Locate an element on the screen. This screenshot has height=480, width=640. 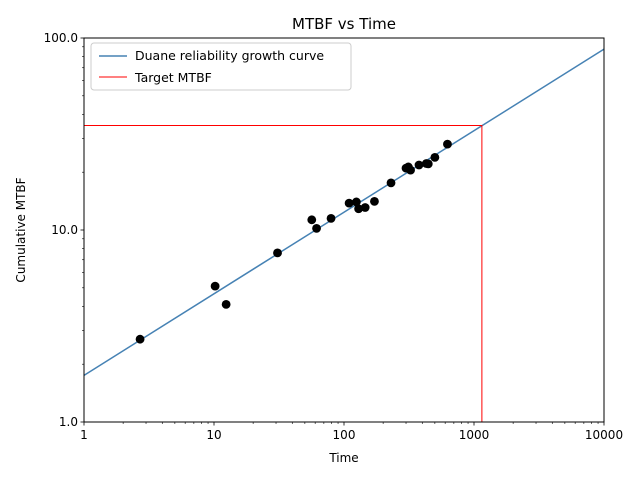
legend-label-duane-curve: Duane reliability growth curve is located at coordinates (229, 55).